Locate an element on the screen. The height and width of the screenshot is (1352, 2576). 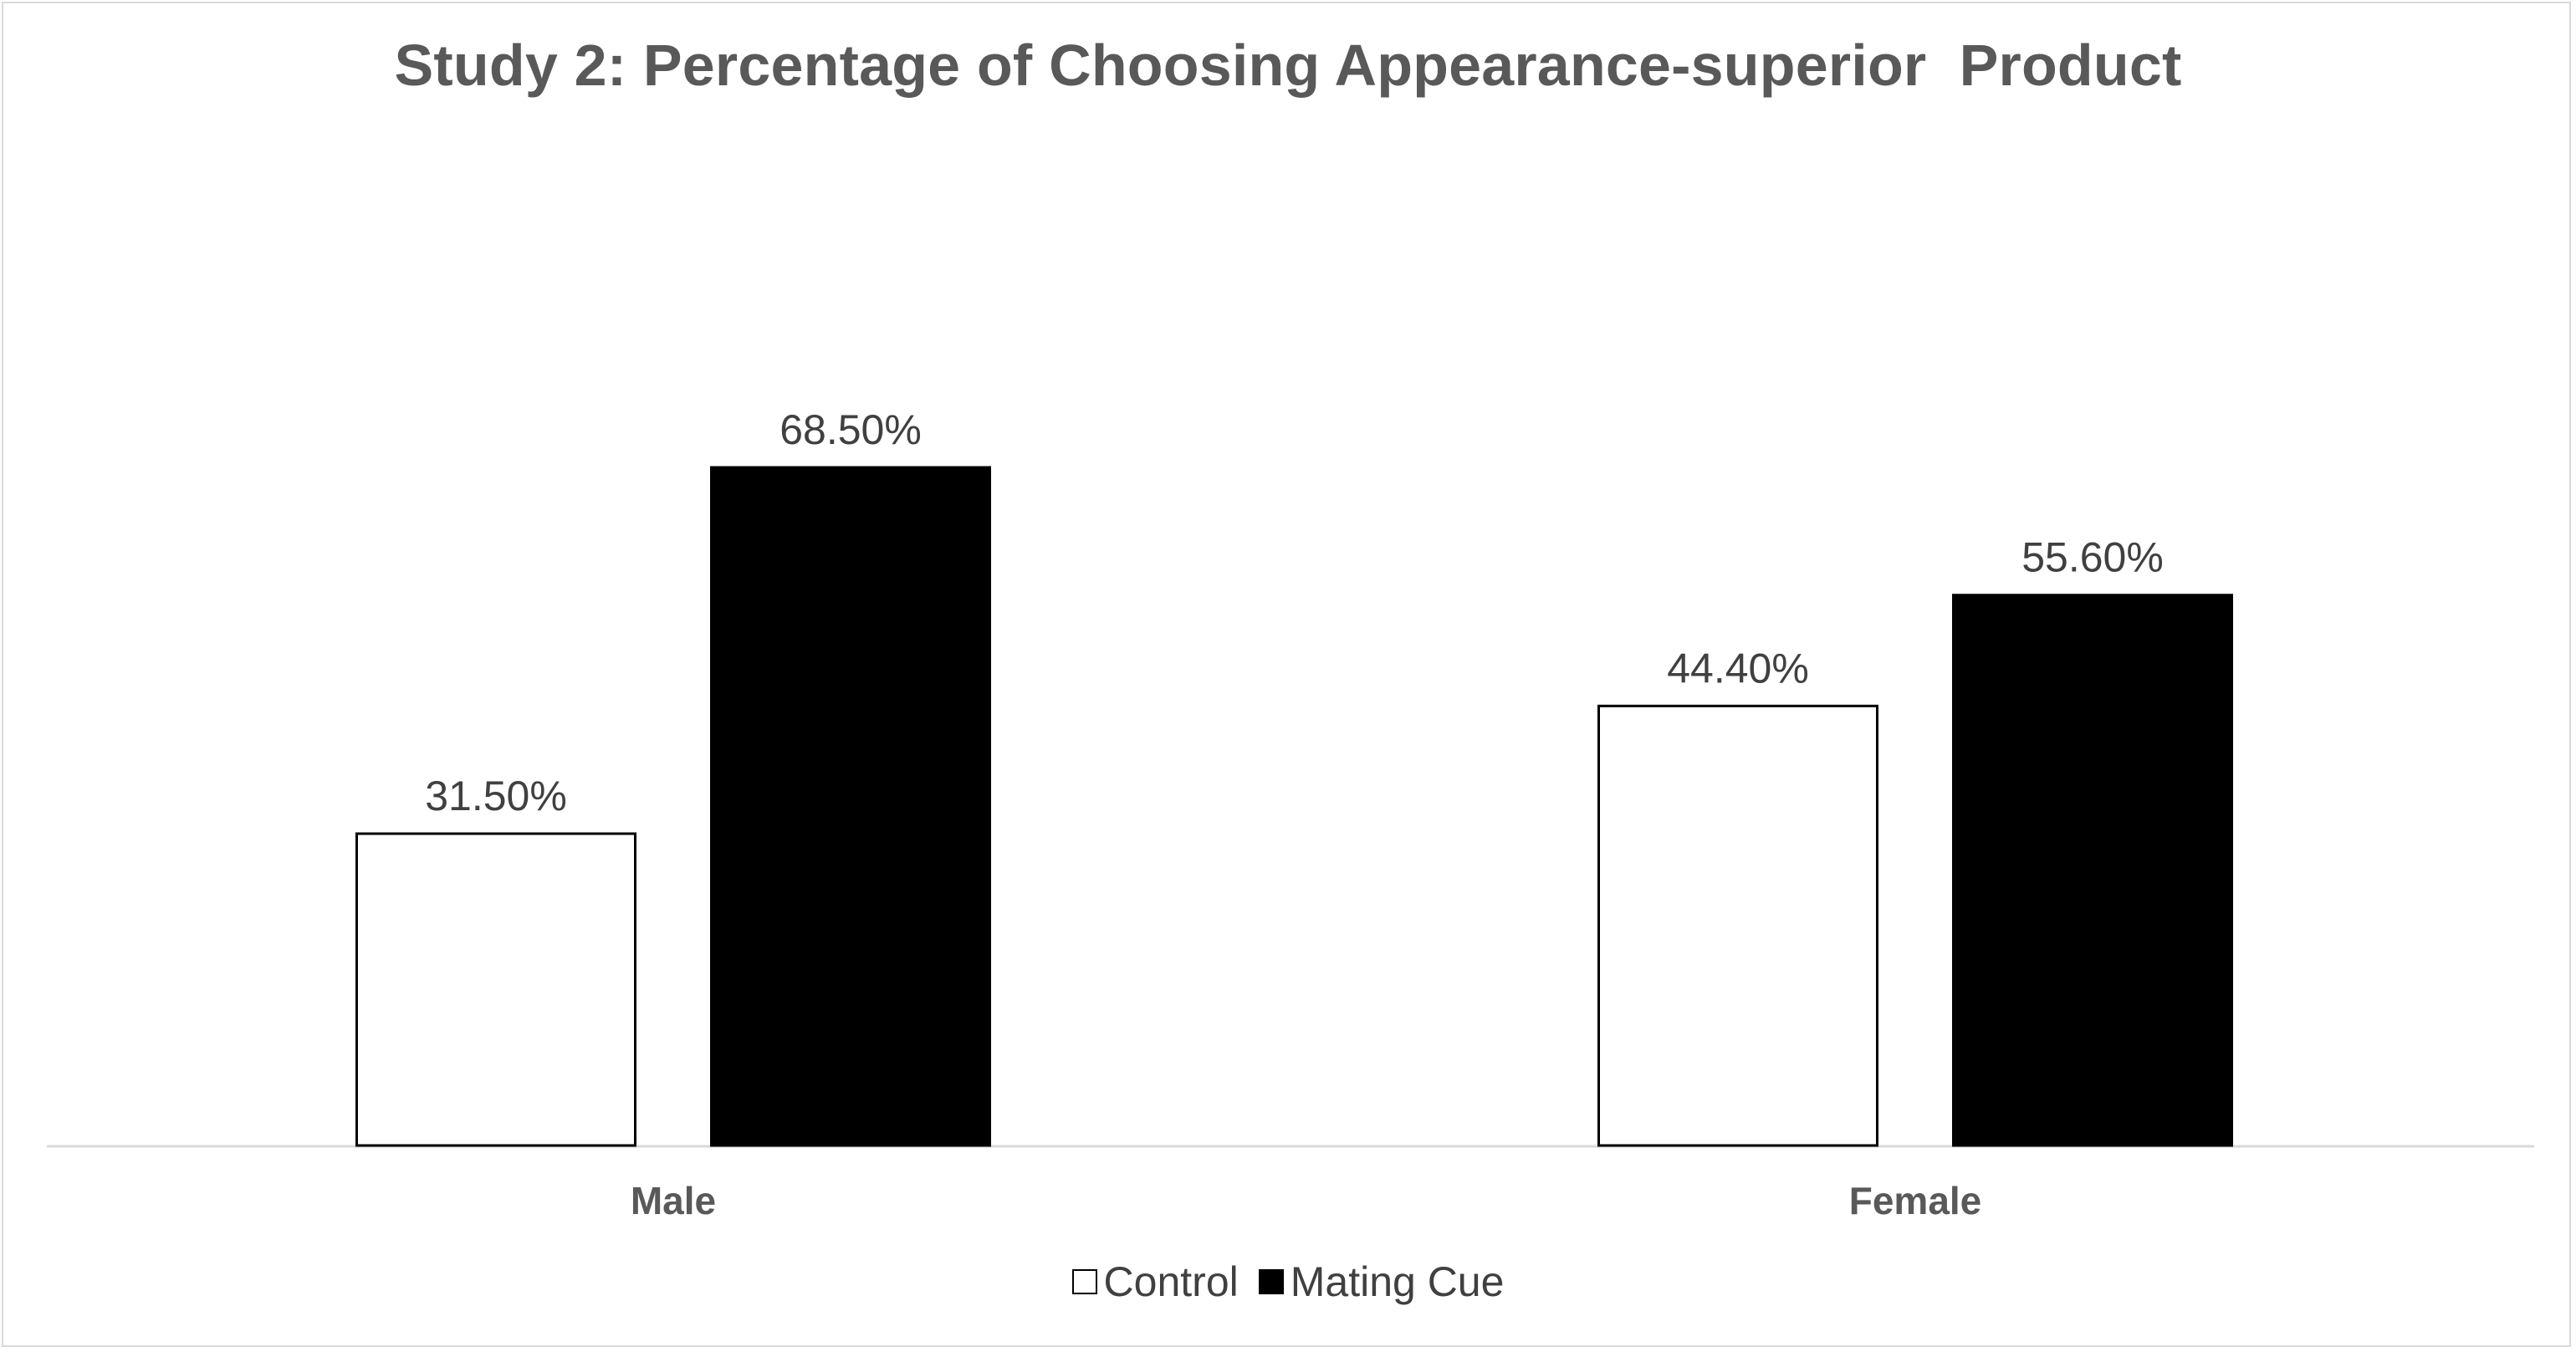
legend-item-control: Control is located at coordinates (1155, 1282).